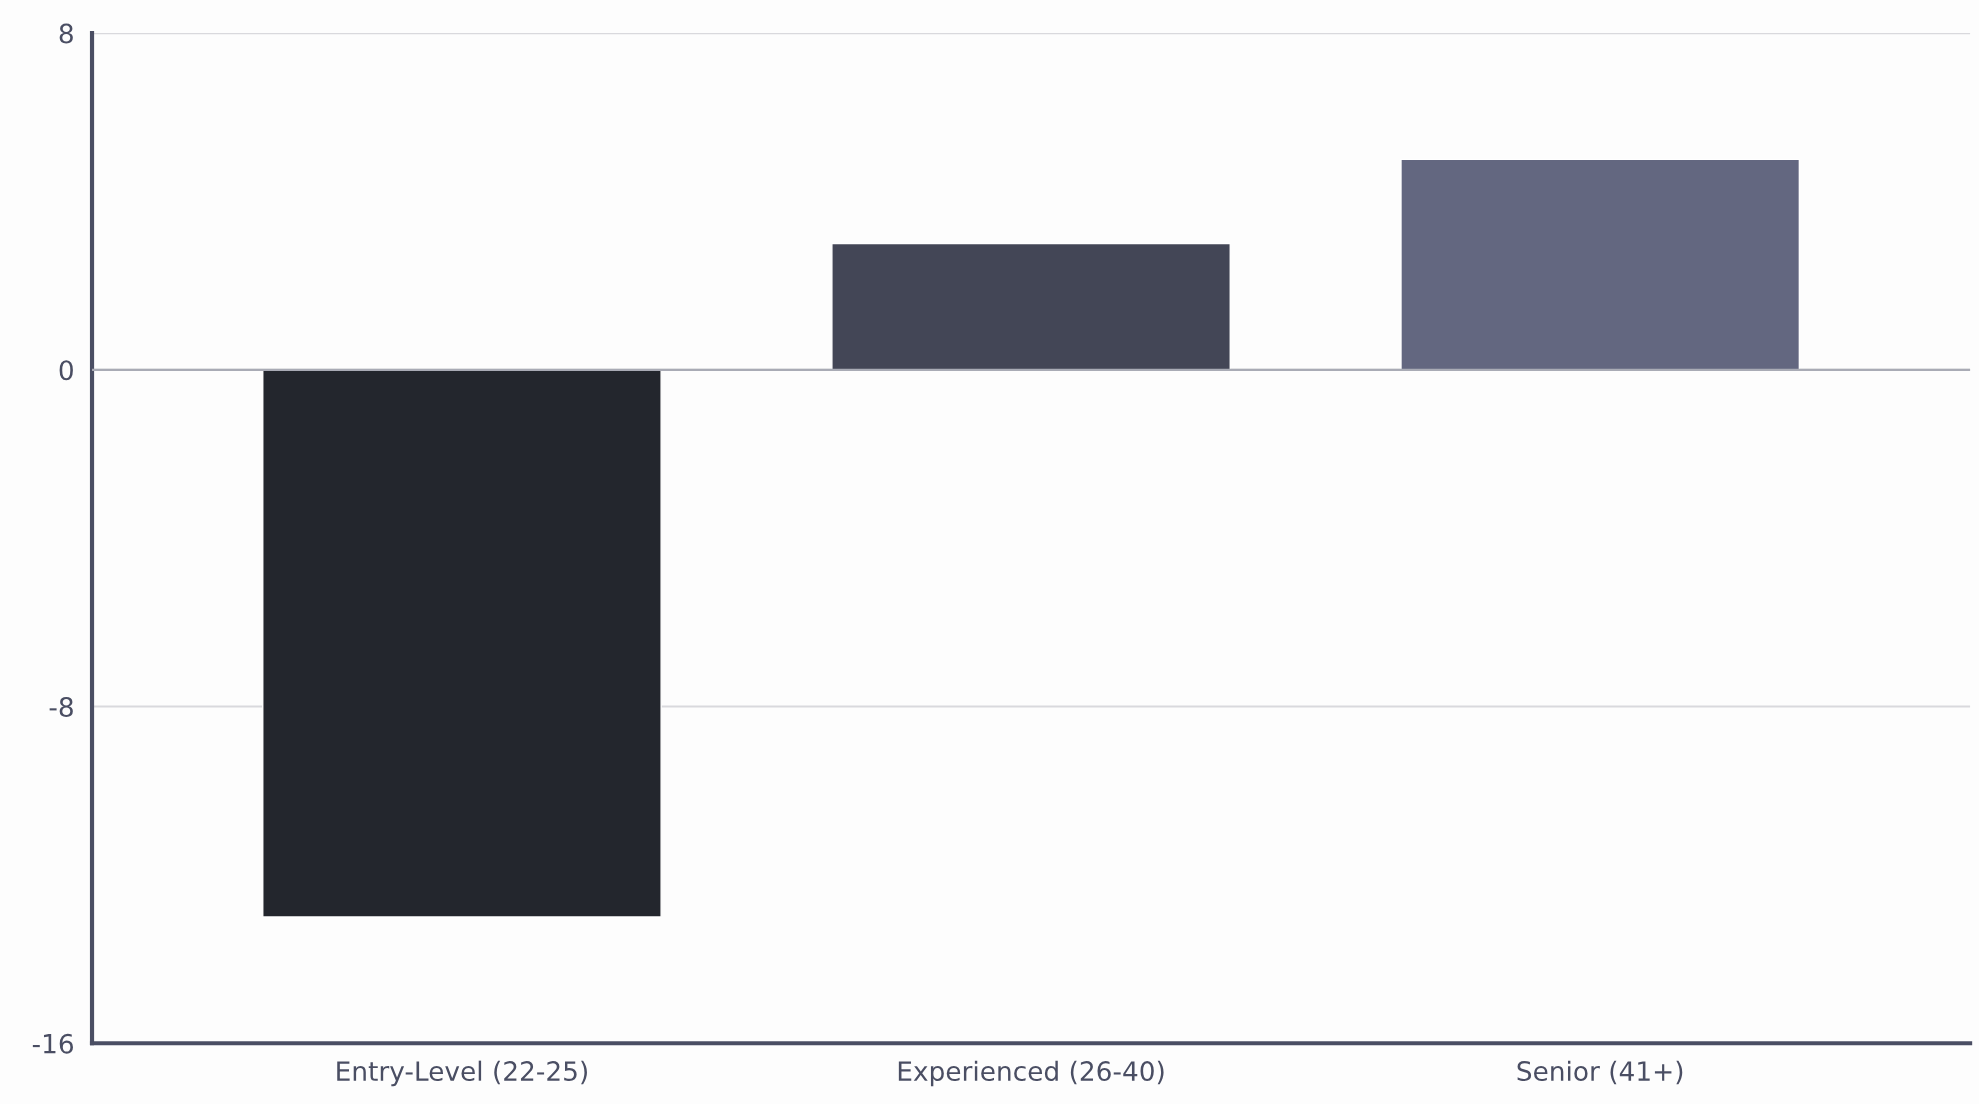 The width and height of the screenshot is (1979, 1104). Describe the element at coordinates (1031, 1073) in the screenshot. I see `x-tick-label: Experienced (26-40)` at that location.